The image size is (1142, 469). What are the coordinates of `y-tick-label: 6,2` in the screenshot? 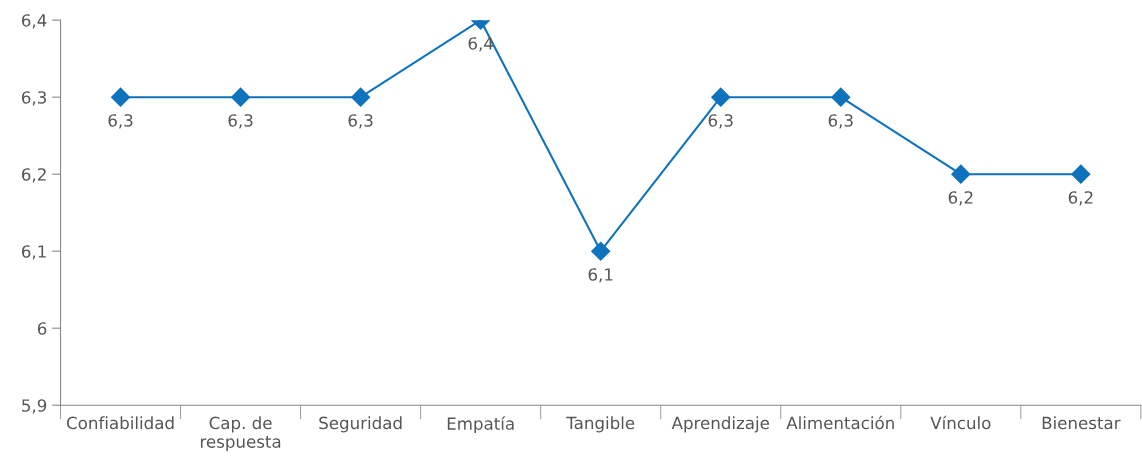 It's located at (33, 175).